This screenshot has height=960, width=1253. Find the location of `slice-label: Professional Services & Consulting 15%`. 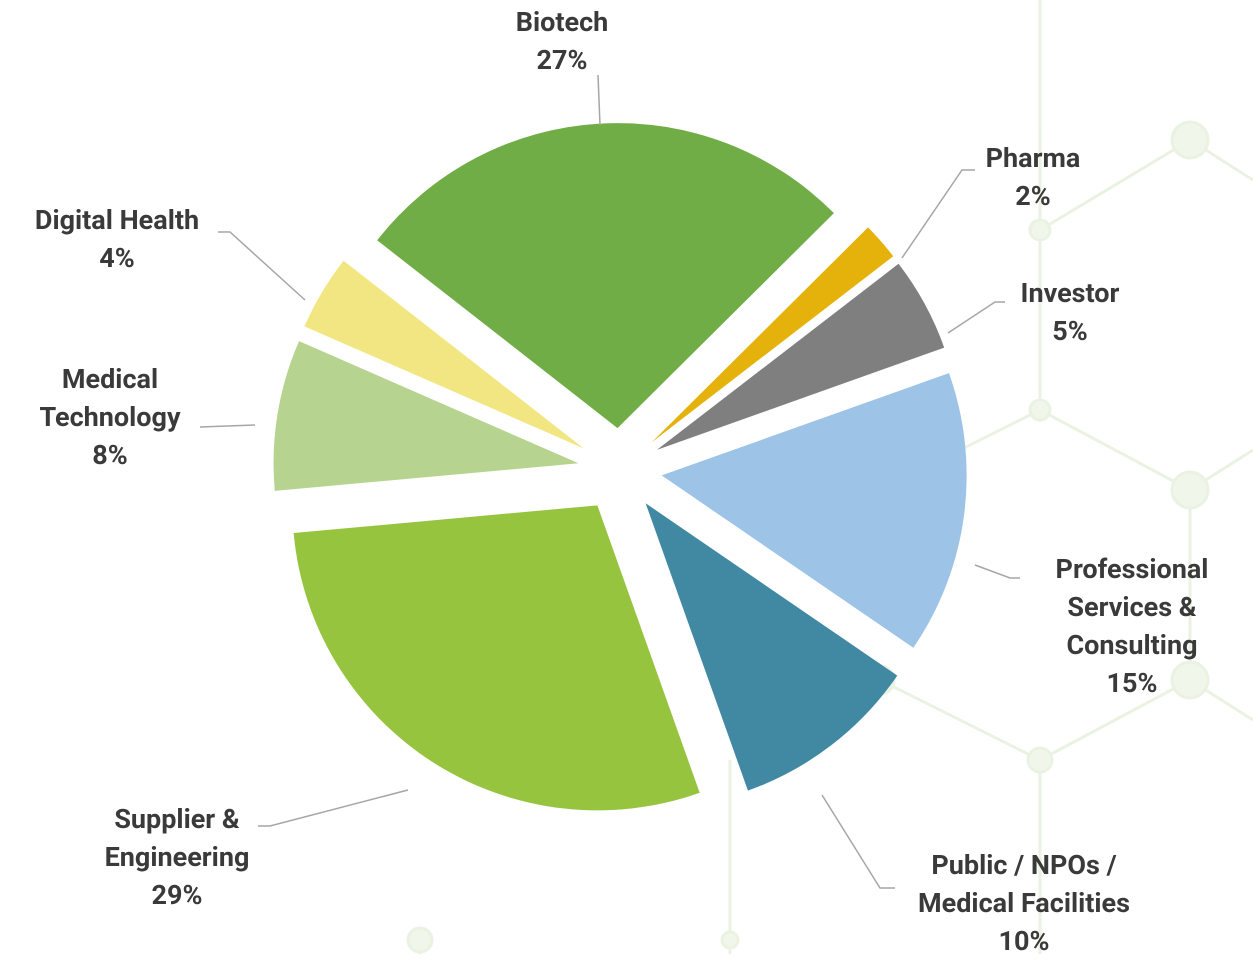

slice-label: Professional Services & Consulting 15% is located at coordinates (1132, 626).